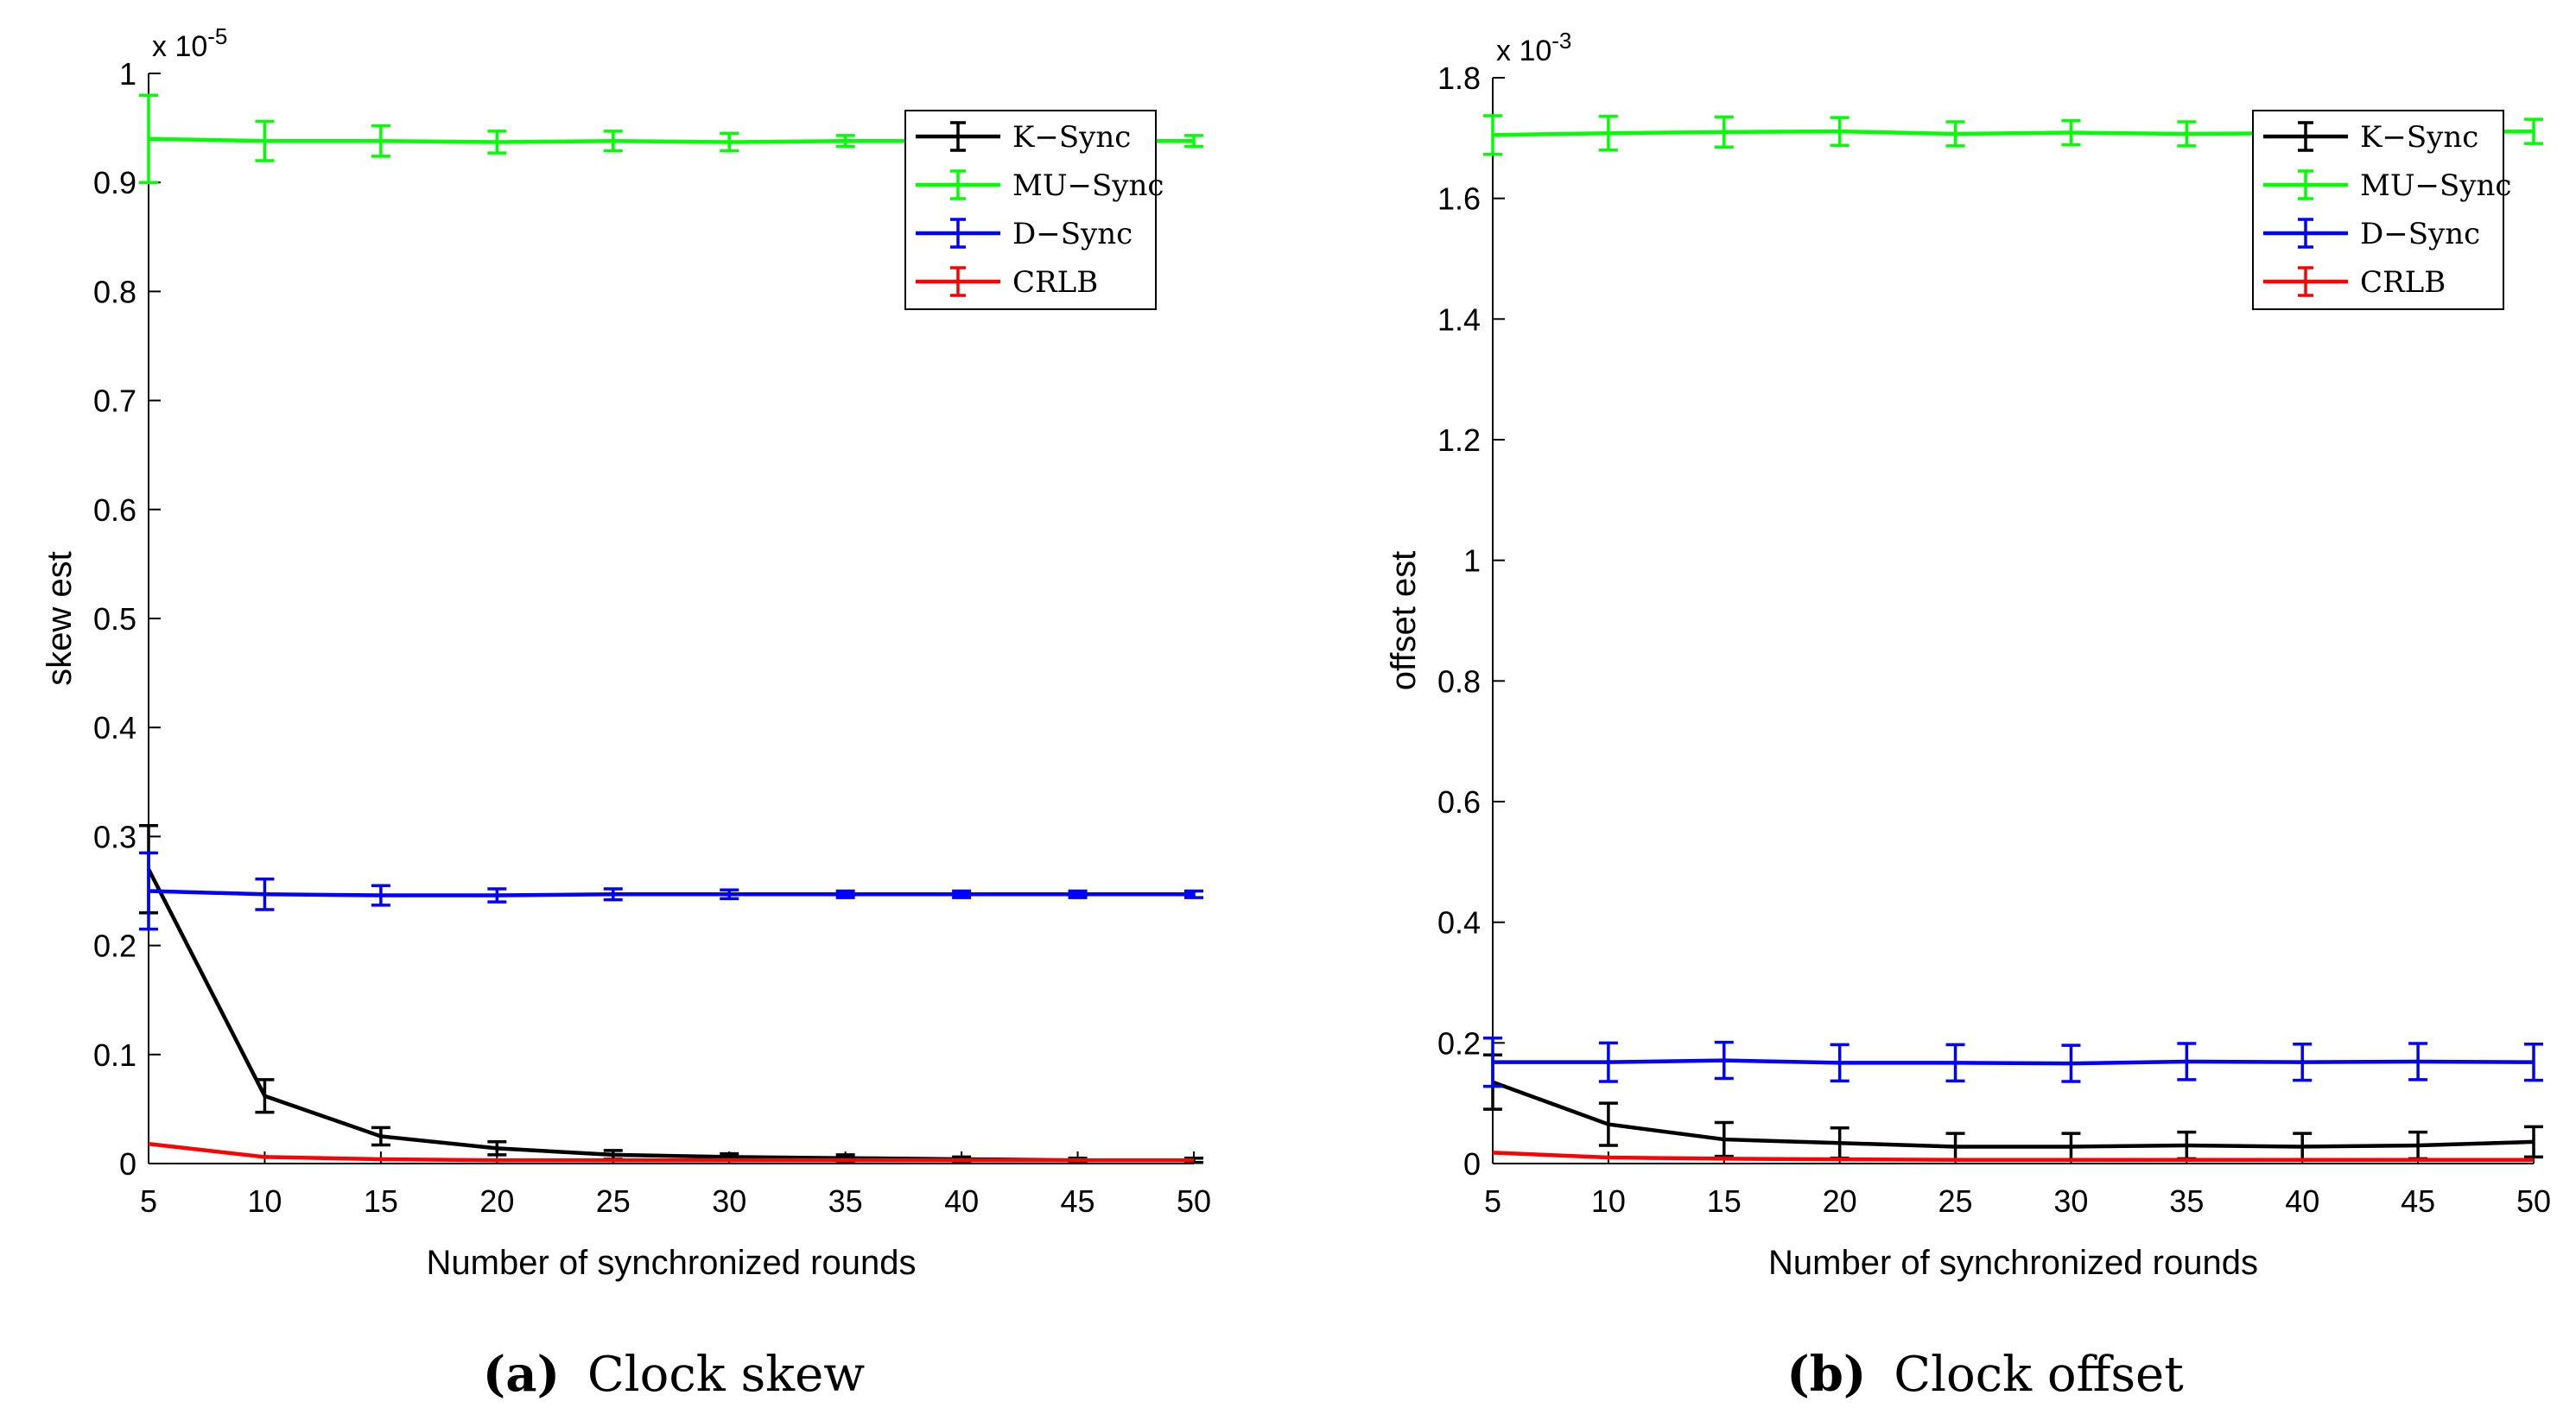 This screenshot has height=1408, width=2576. I want to click on exponent-label: x 10-3, so click(1533, 47).